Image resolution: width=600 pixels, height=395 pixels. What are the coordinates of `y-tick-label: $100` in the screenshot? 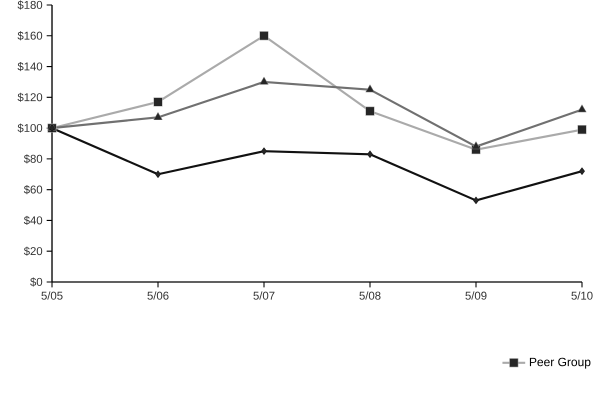 It's located at (30, 128).